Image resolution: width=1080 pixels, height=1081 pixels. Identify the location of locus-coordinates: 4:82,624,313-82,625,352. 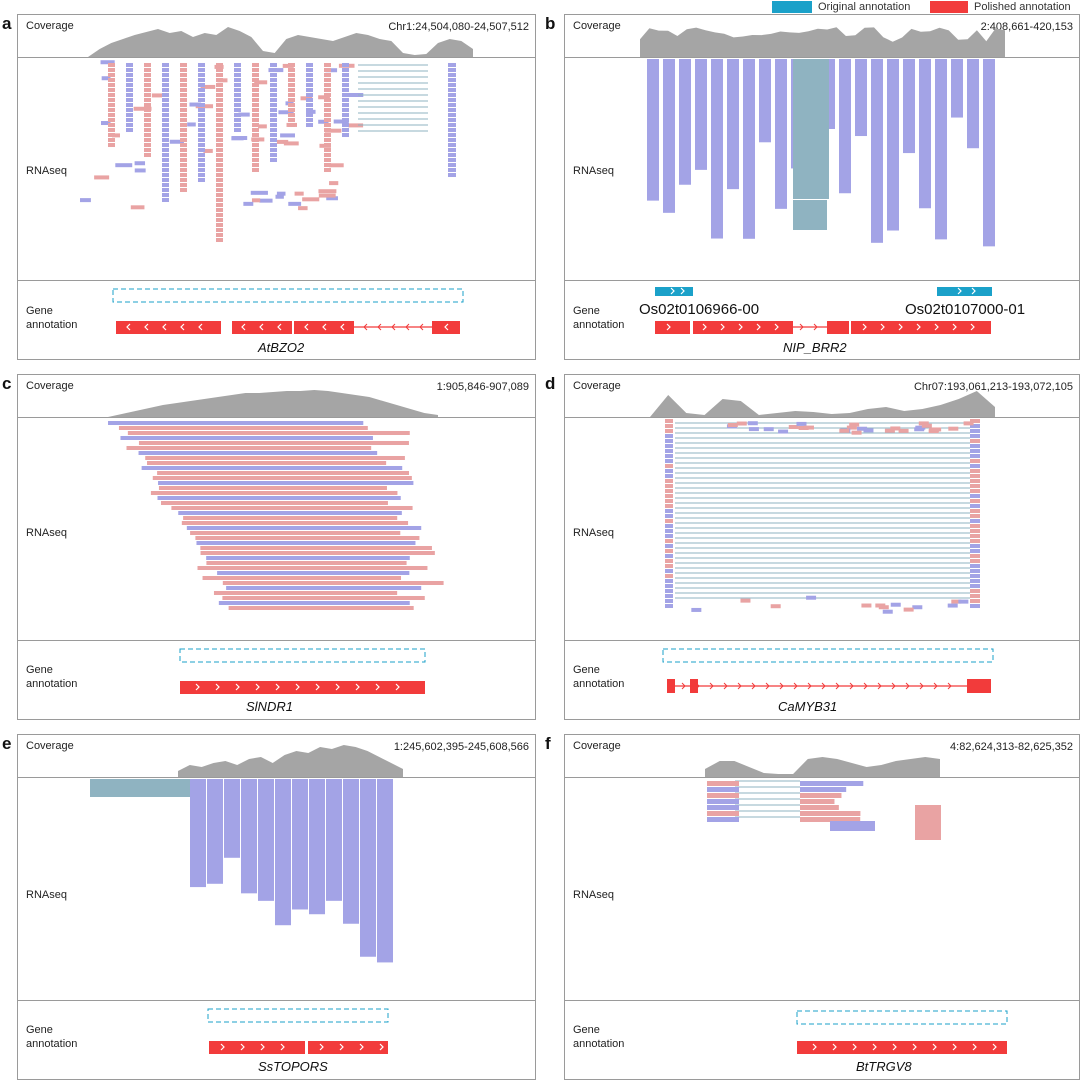
(1011, 747).